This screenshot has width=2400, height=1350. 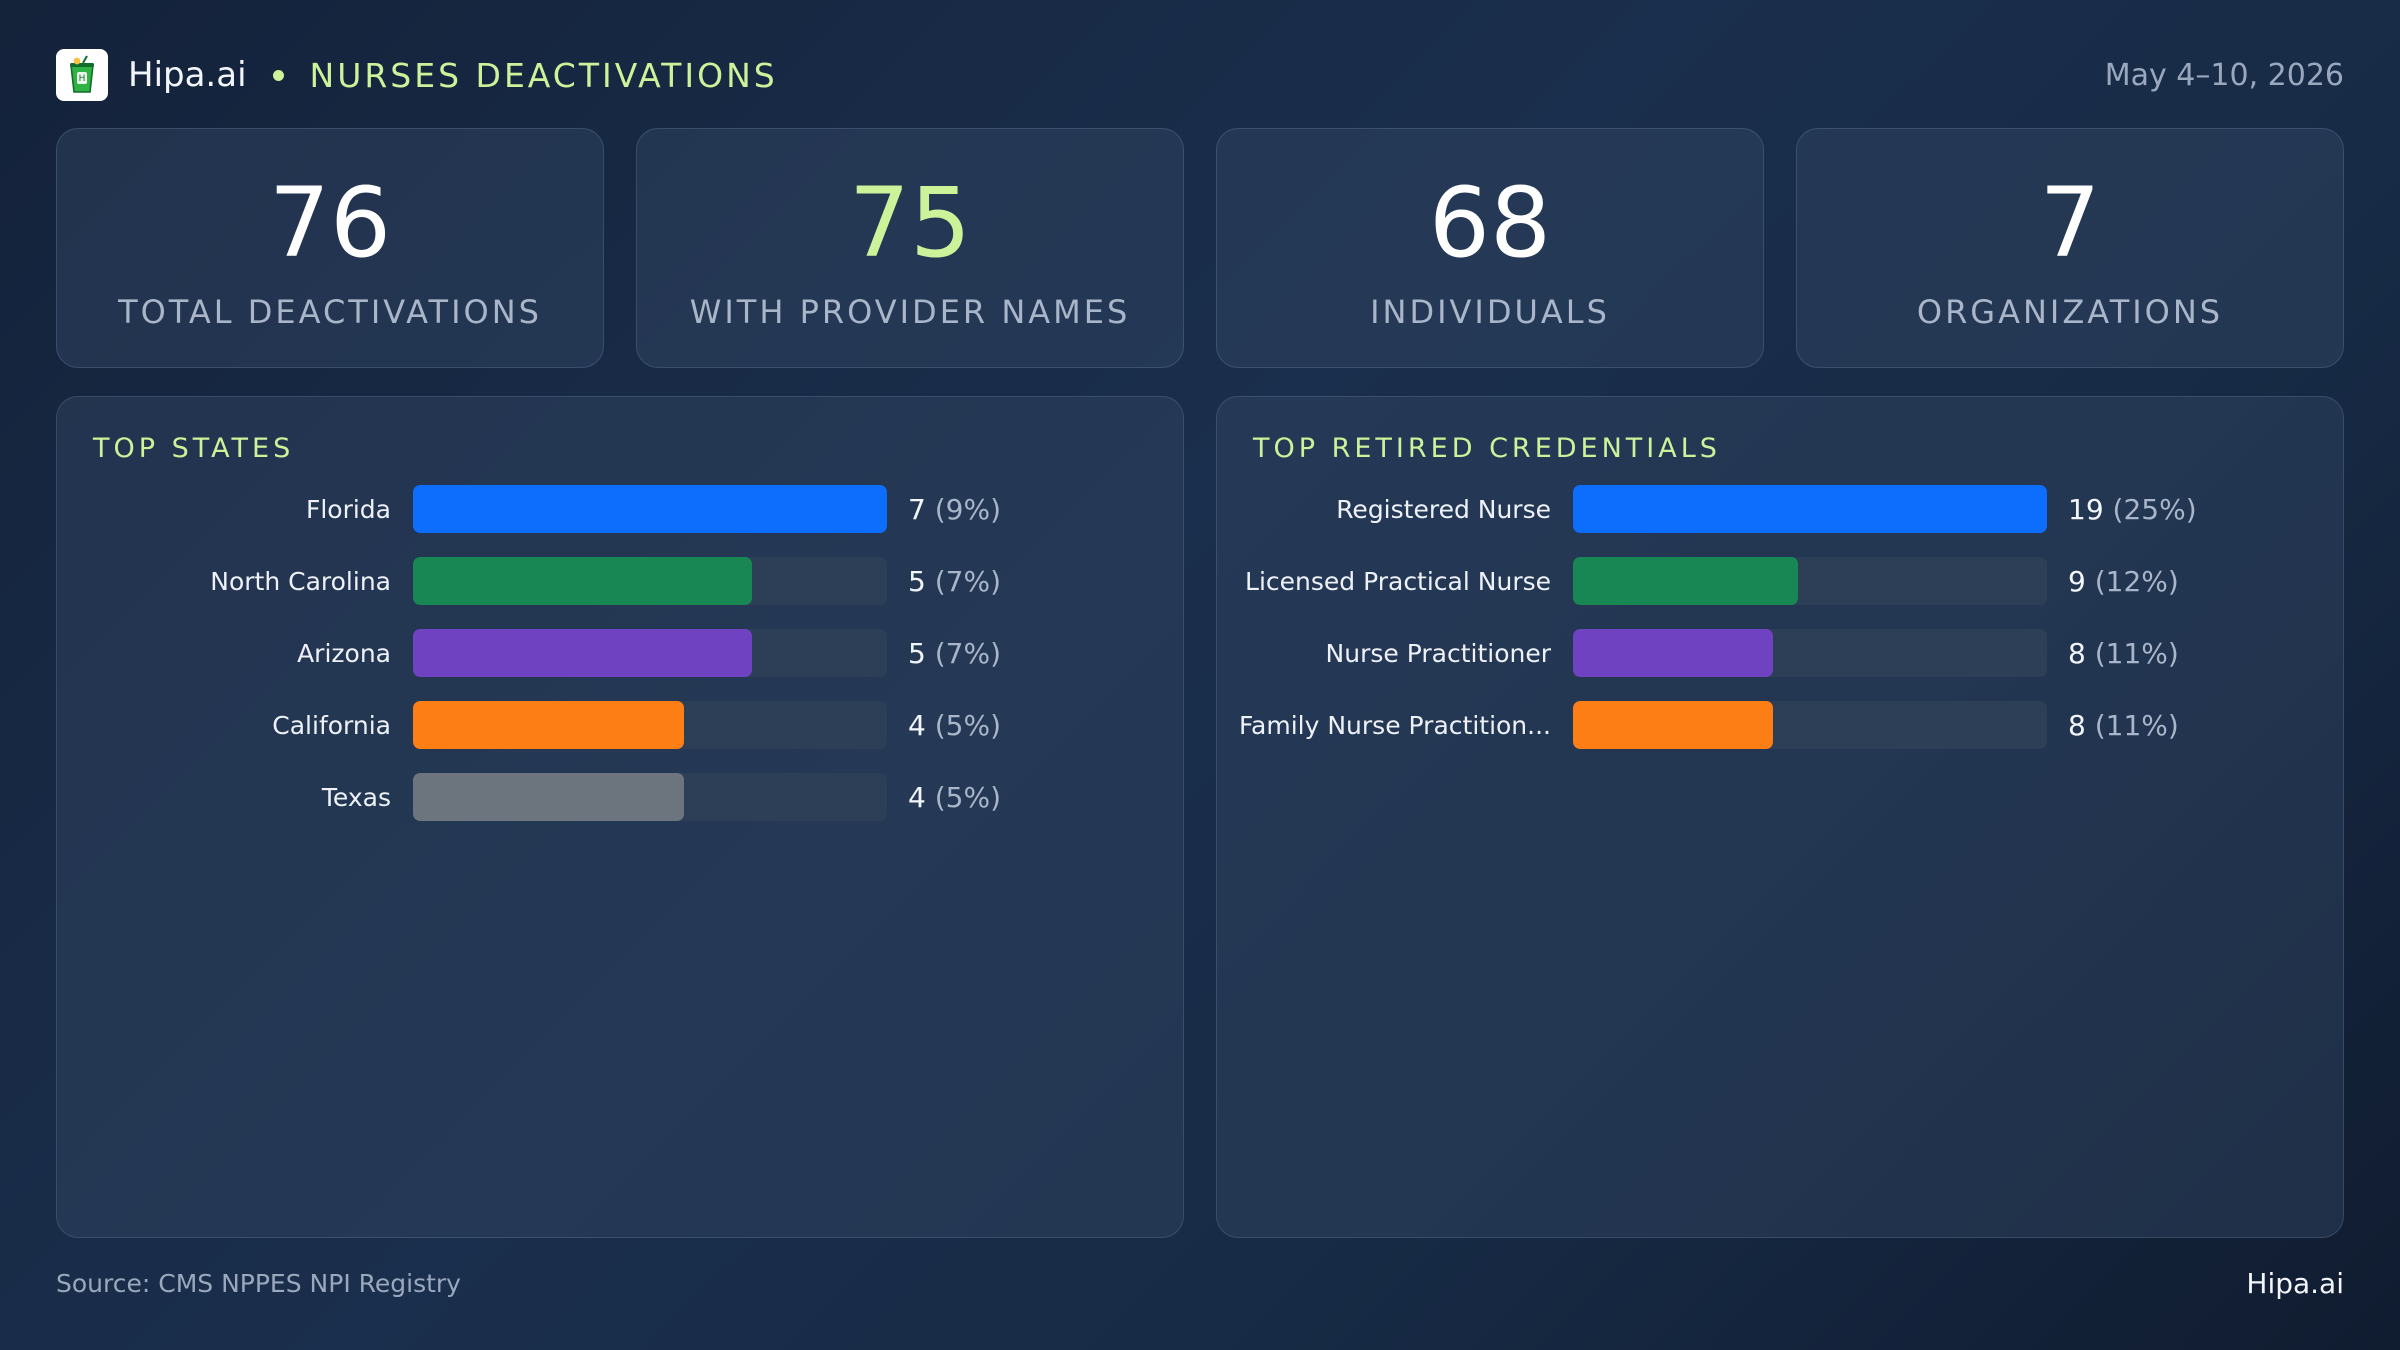 What do you see at coordinates (1398, 581) in the screenshot?
I see `bar-category-label: Licensed Practical Nurse` at bounding box center [1398, 581].